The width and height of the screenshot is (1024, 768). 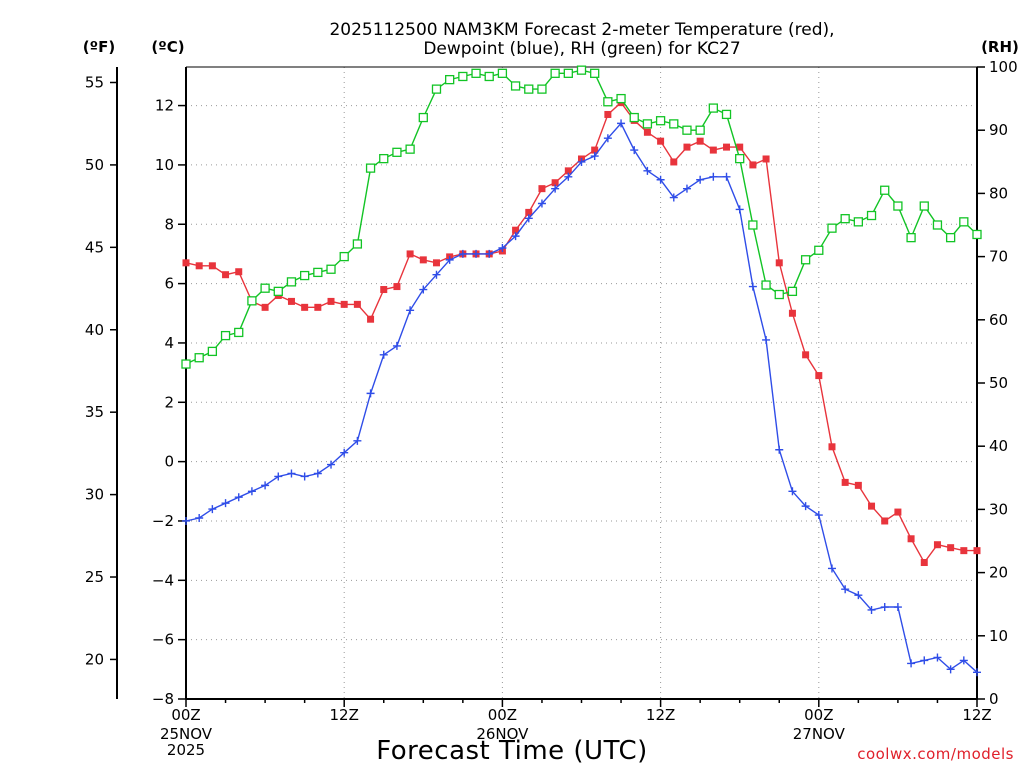 What do you see at coordinates (512, 751) in the screenshot?
I see `x-axis-label: Forecast Time (UTC)` at bounding box center [512, 751].